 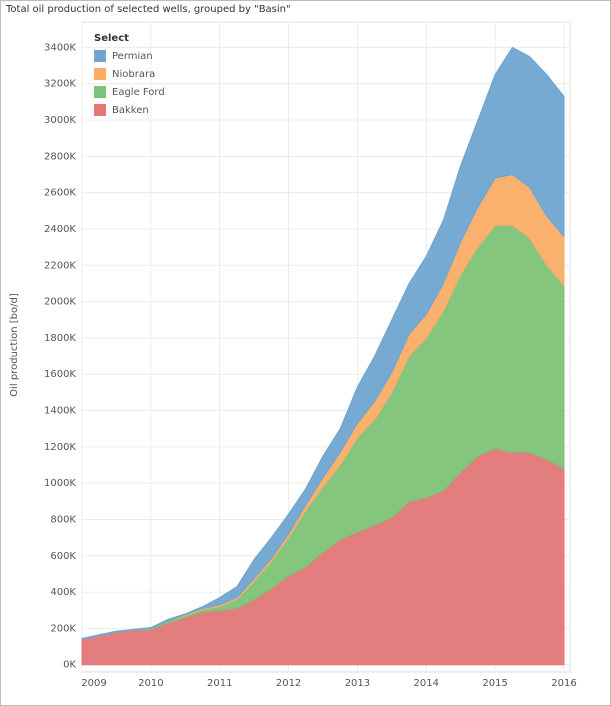 I want to click on legend-label: Eagle Ford, so click(x=138, y=92).